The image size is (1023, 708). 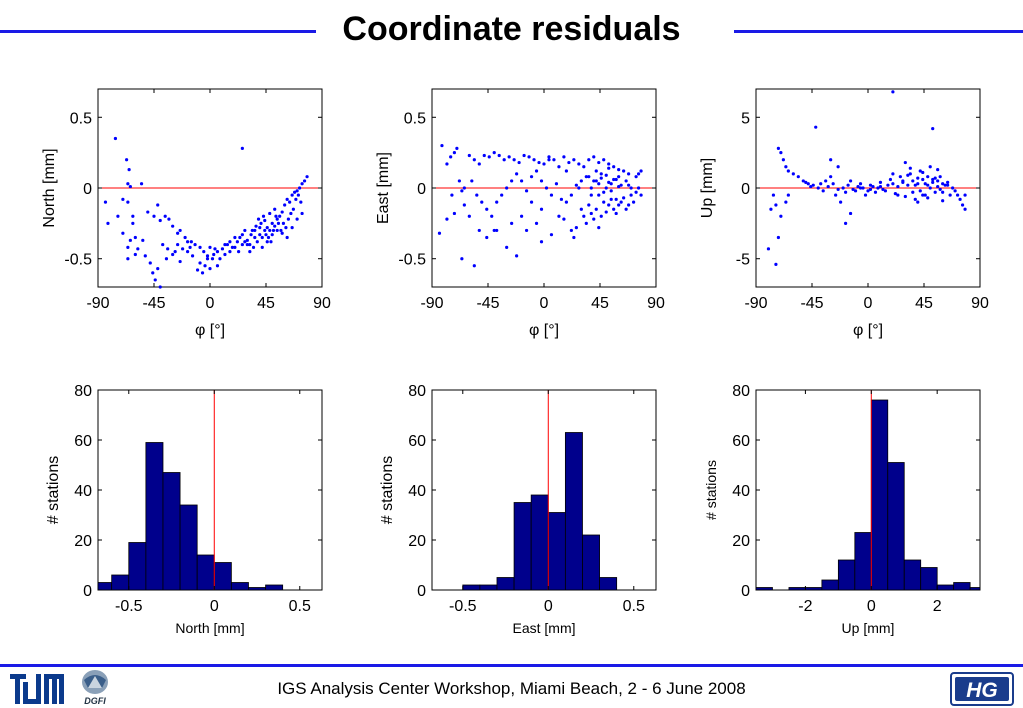 What do you see at coordinates (511, 29) in the screenshot?
I see `slide-title: Coordinate residuals` at bounding box center [511, 29].